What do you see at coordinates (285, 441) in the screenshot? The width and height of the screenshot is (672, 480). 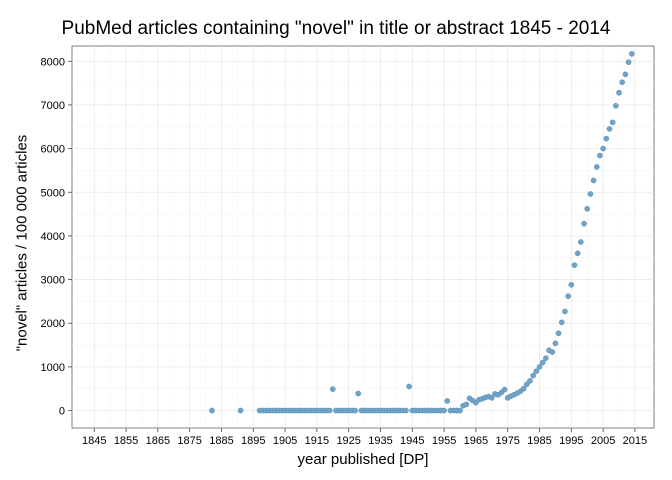 I see `x-tick-label: 1905` at bounding box center [285, 441].